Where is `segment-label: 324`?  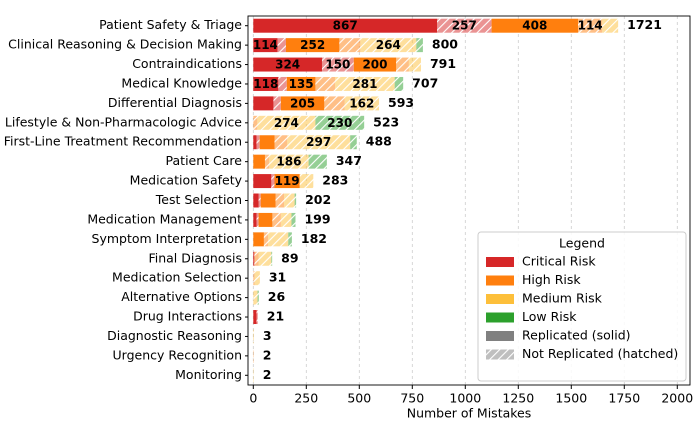 segment-label: 324 is located at coordinates (287, 65).